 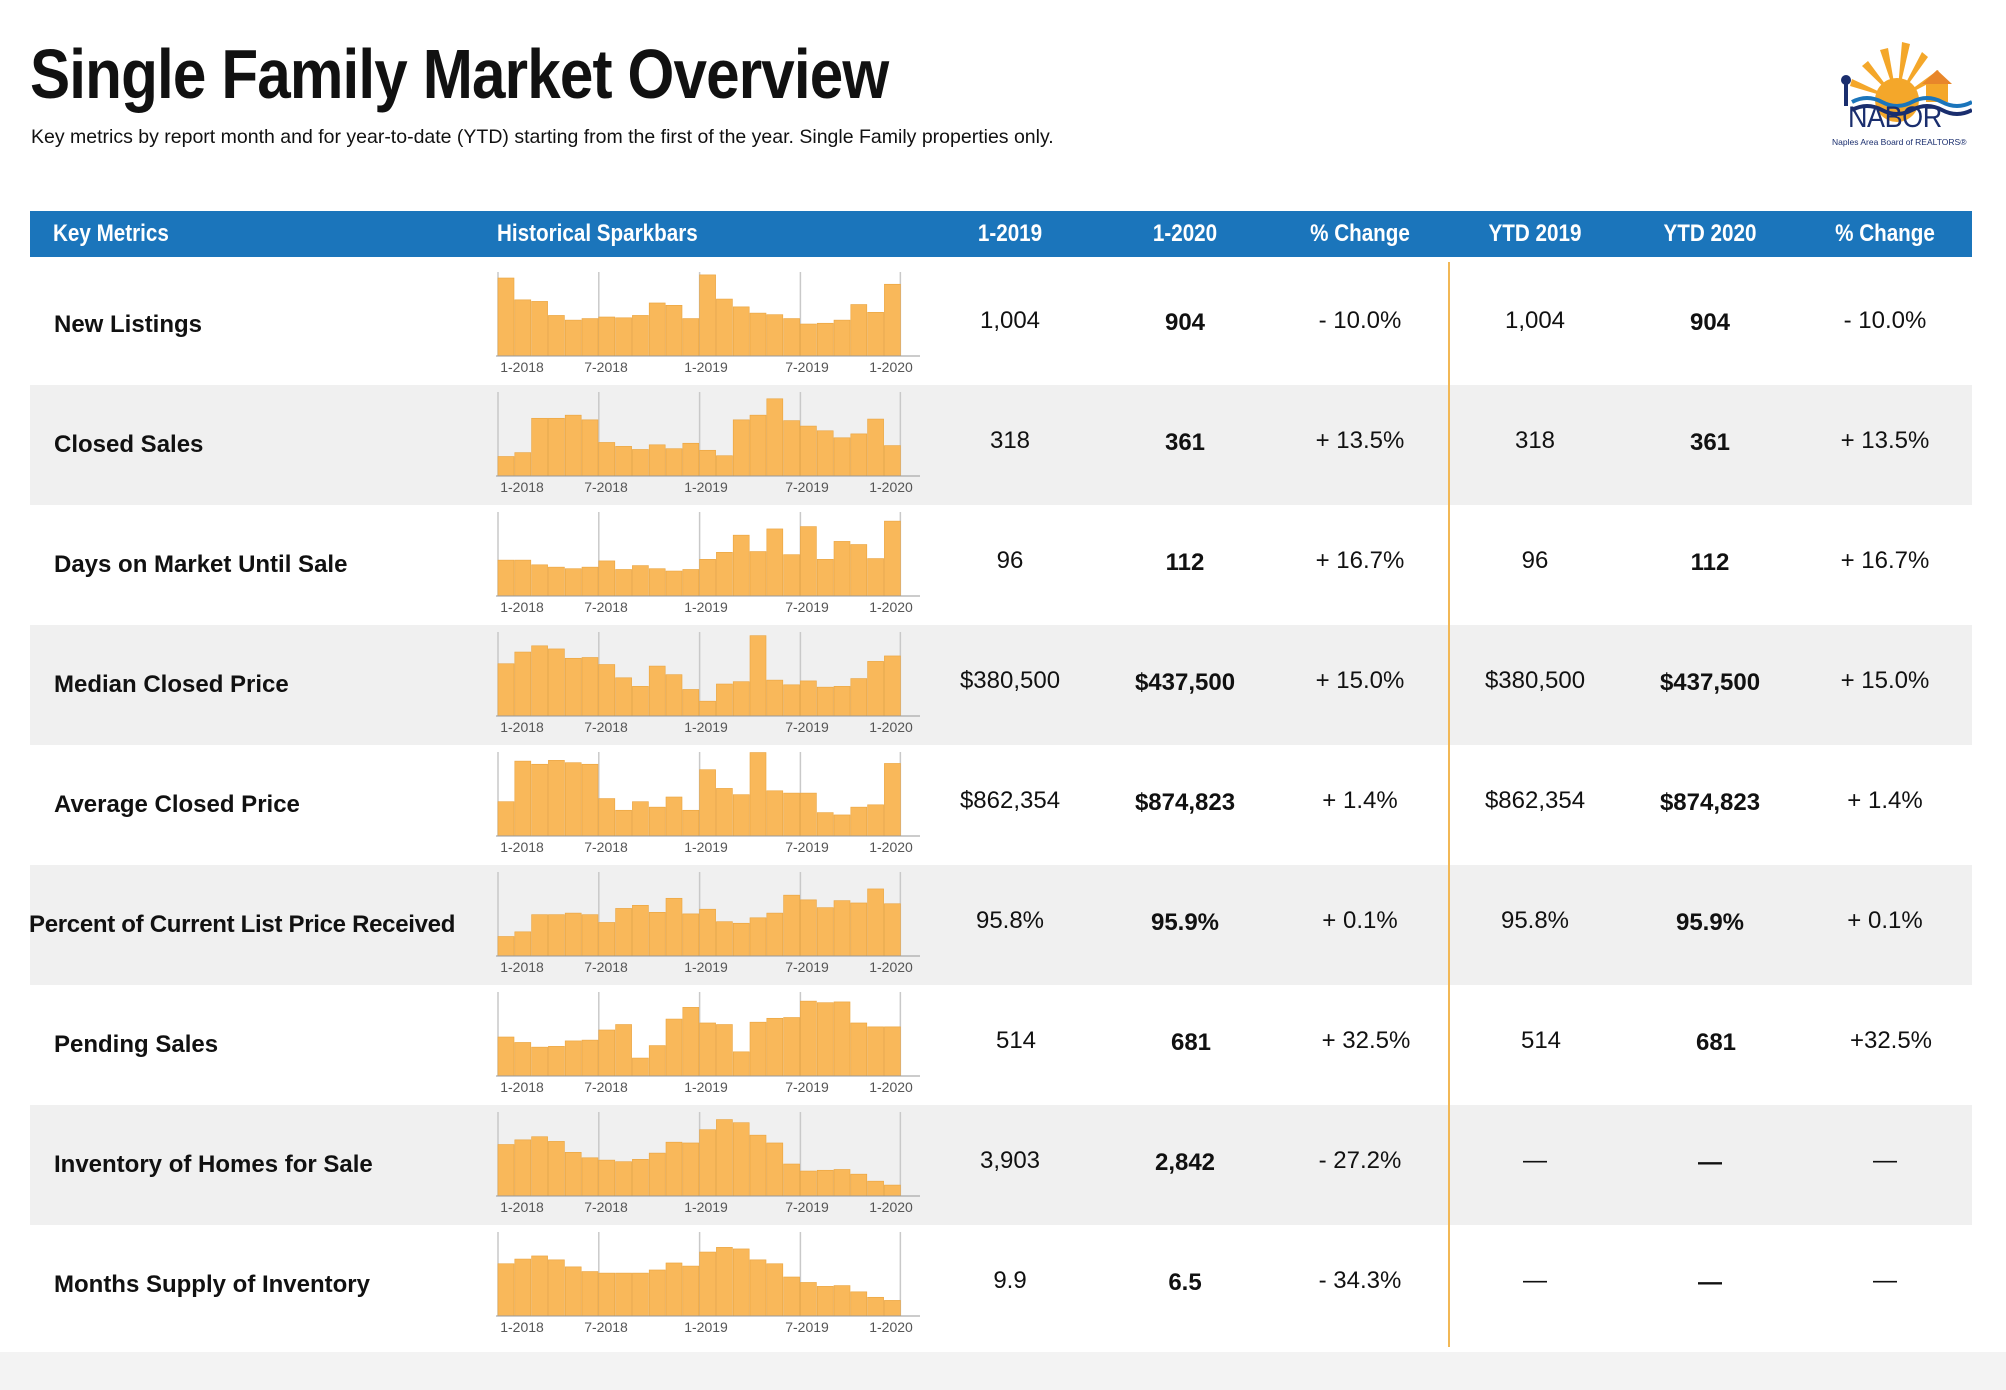 What do you see at coordinates (1185, 1162) in the screenshot?
I see `value-m2020: 2,842` at bounding box center [1185, 1162].